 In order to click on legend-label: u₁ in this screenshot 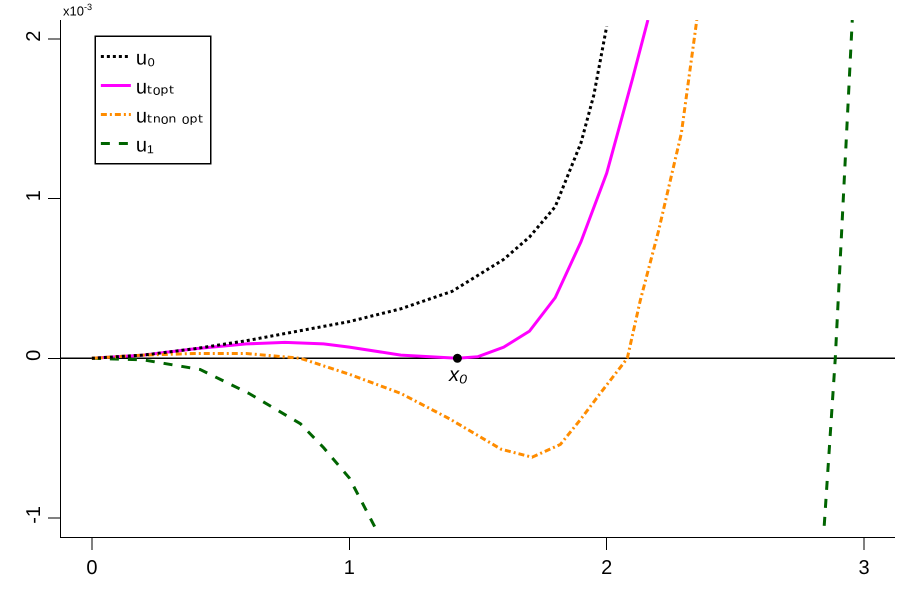, I will do `click(145, 145)`.